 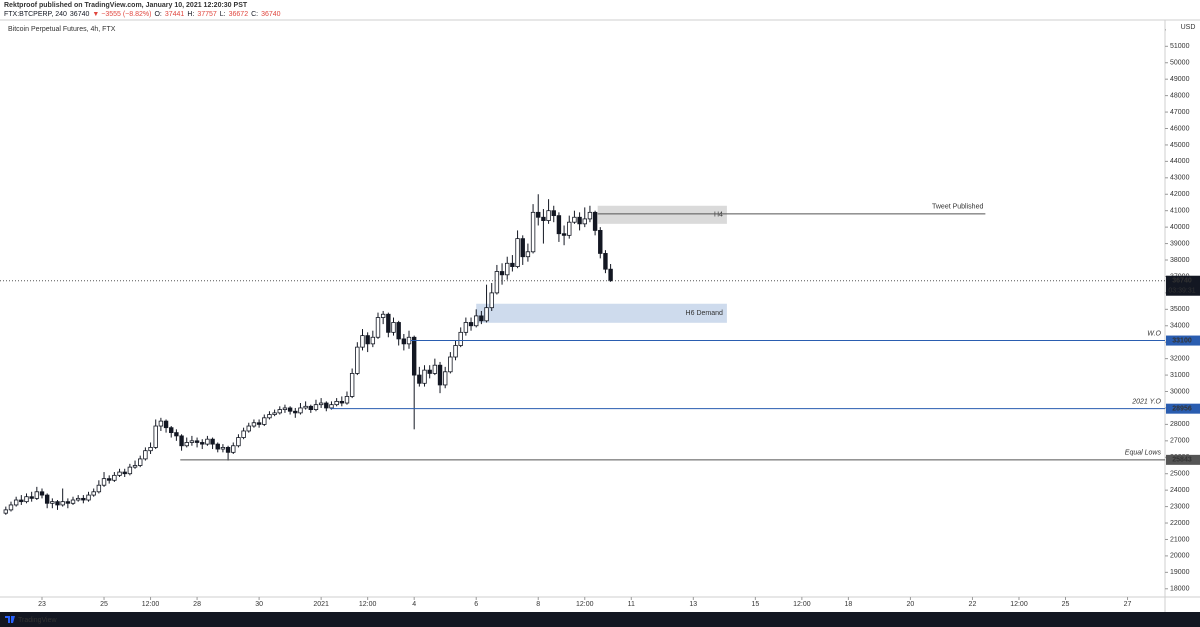 What do you see at coordinates (62, 29) in the screenshot?
I see `chart-title: Bitcoin Perpetual Futures, 4h, FTX` at bounding box center [62, 29].